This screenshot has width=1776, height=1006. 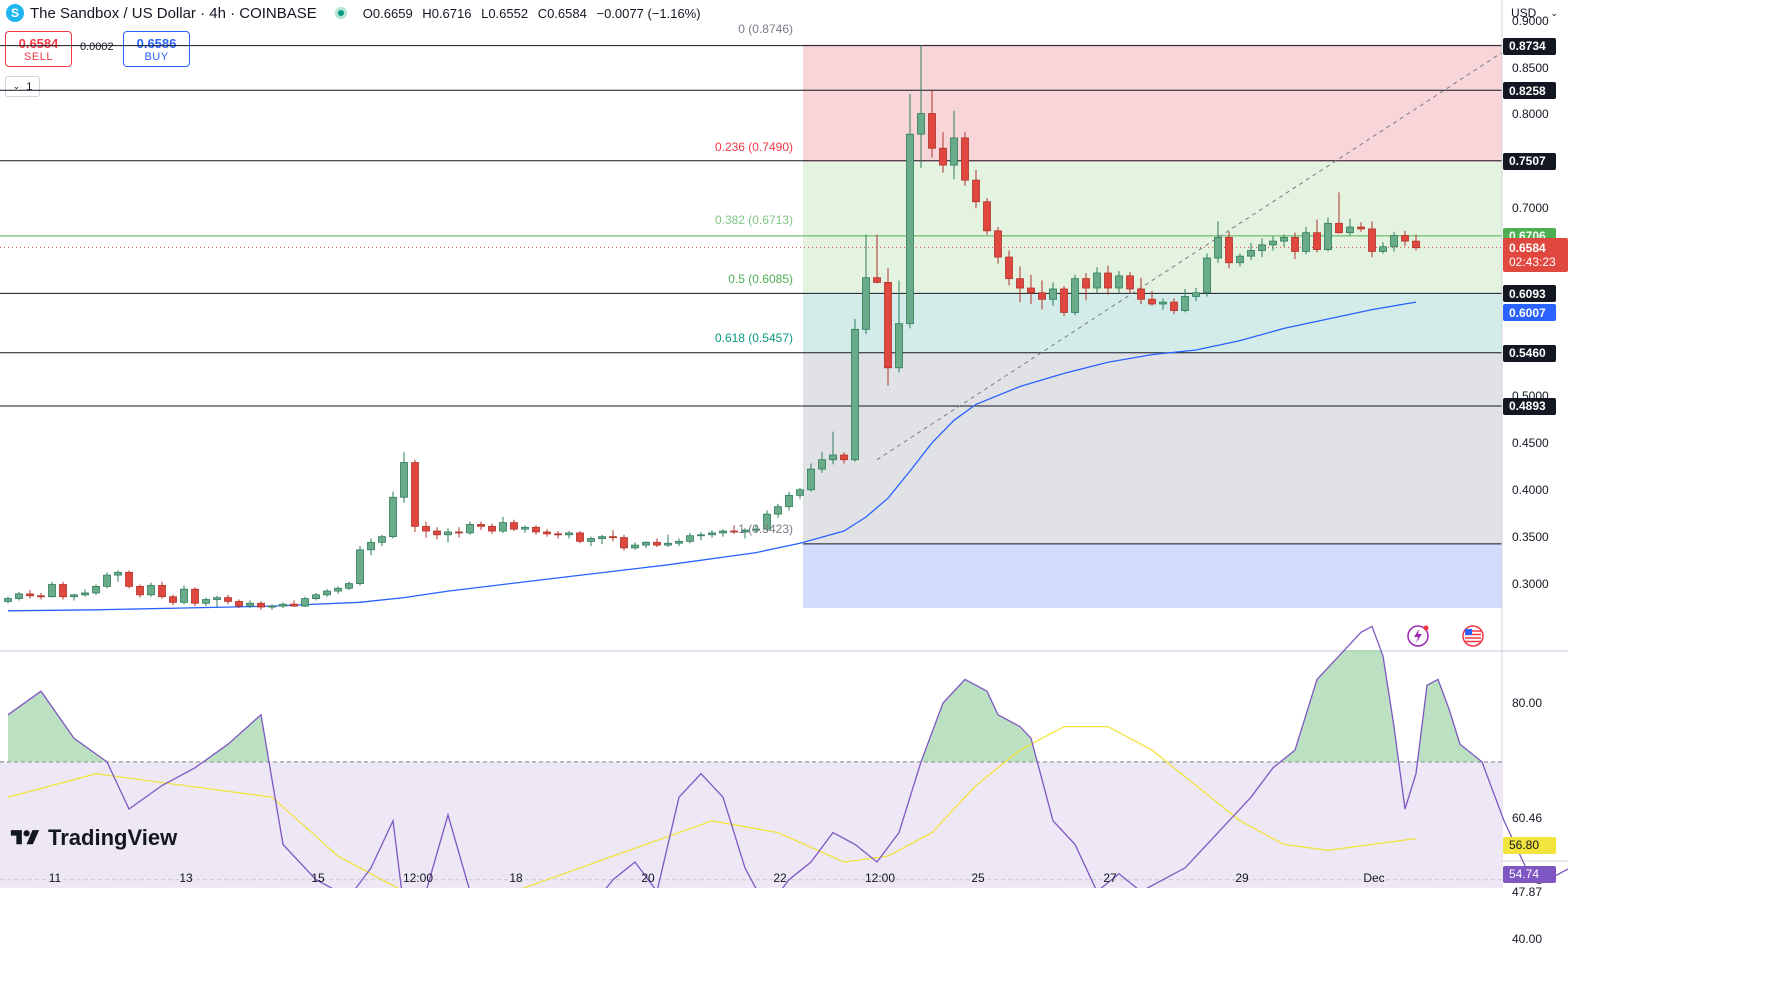 What do you see at coordinates (1529, 406) in the screenshot?
I see `price-level-tag: 0.4893` at bounding box center [1529, 406].